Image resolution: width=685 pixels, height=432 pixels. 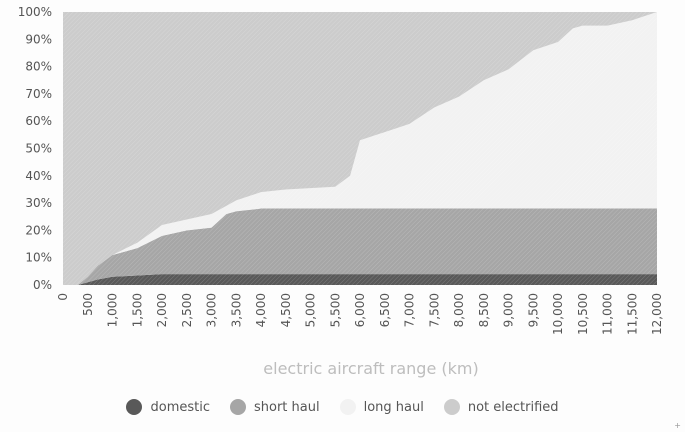 I want to click on legend-item-not-electrified: not electrified, so click(x=501, y=407).